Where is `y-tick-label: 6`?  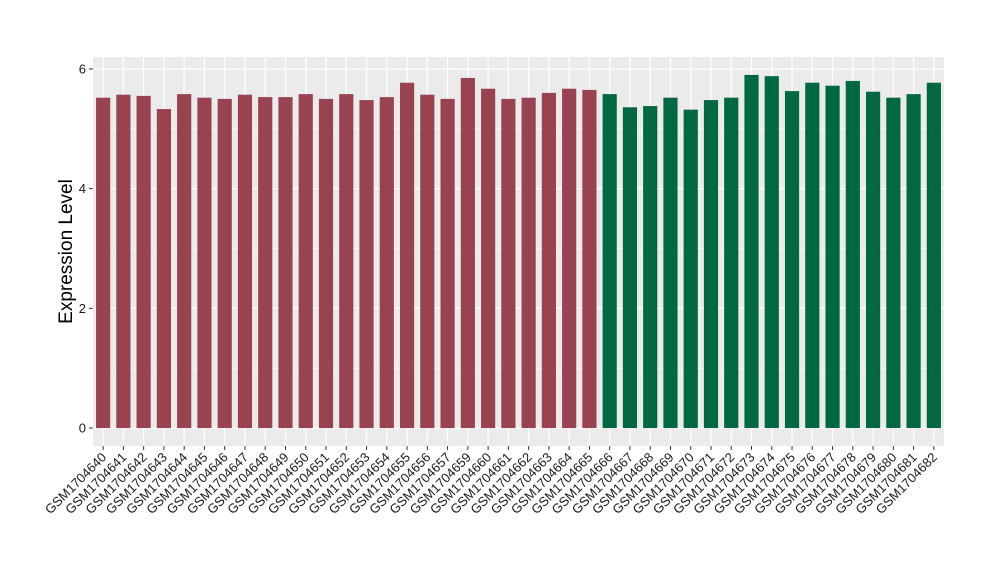
y-tick-label: 6 is located at coordinates (82, 68).